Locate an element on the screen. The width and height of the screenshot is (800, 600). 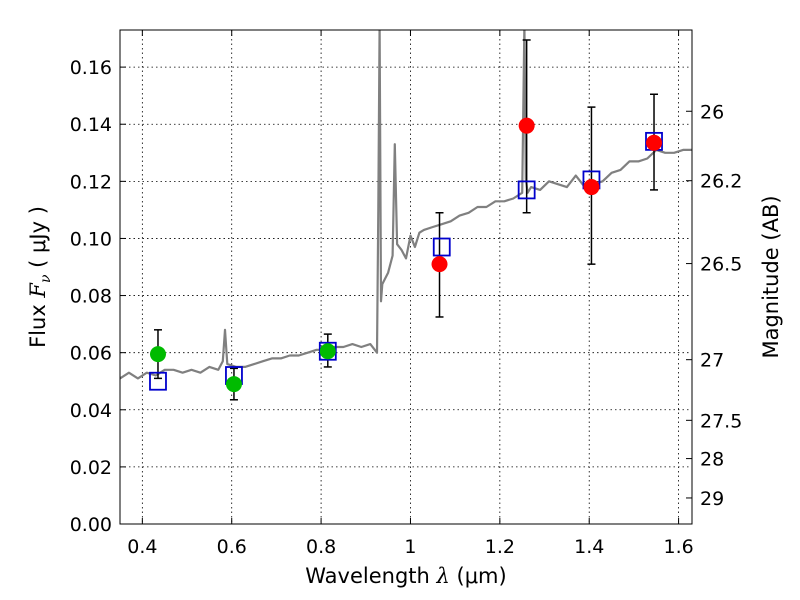
y-axis-label: Flux Fν ( μJy ) is located at coordinates (40, 277).